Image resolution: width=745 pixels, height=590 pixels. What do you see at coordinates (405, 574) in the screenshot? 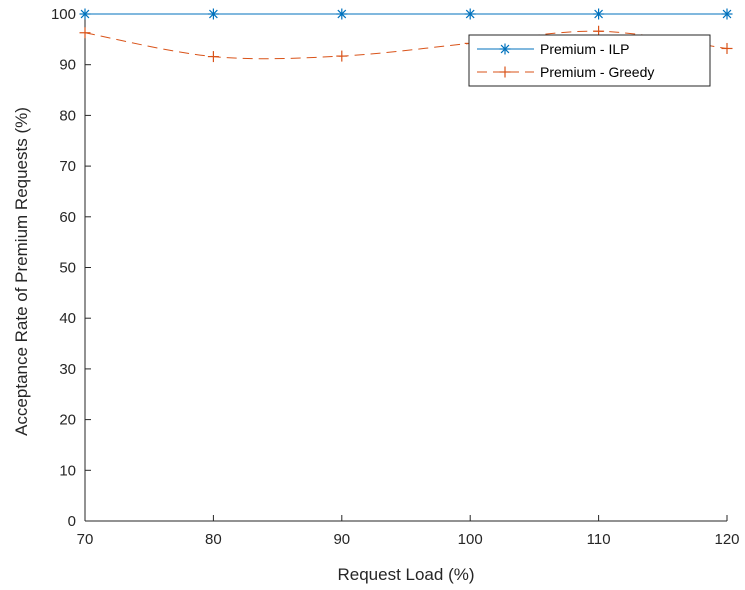
I see `x-axis-title: Request Load (%)` at bounding box center [405, 574].